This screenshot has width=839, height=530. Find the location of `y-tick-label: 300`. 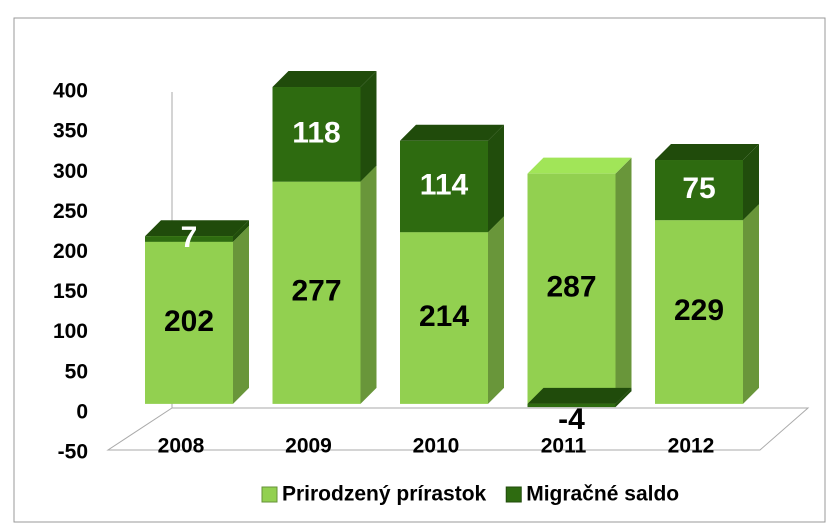

y-tick-label: 300 is located at coordinates (70, 171).